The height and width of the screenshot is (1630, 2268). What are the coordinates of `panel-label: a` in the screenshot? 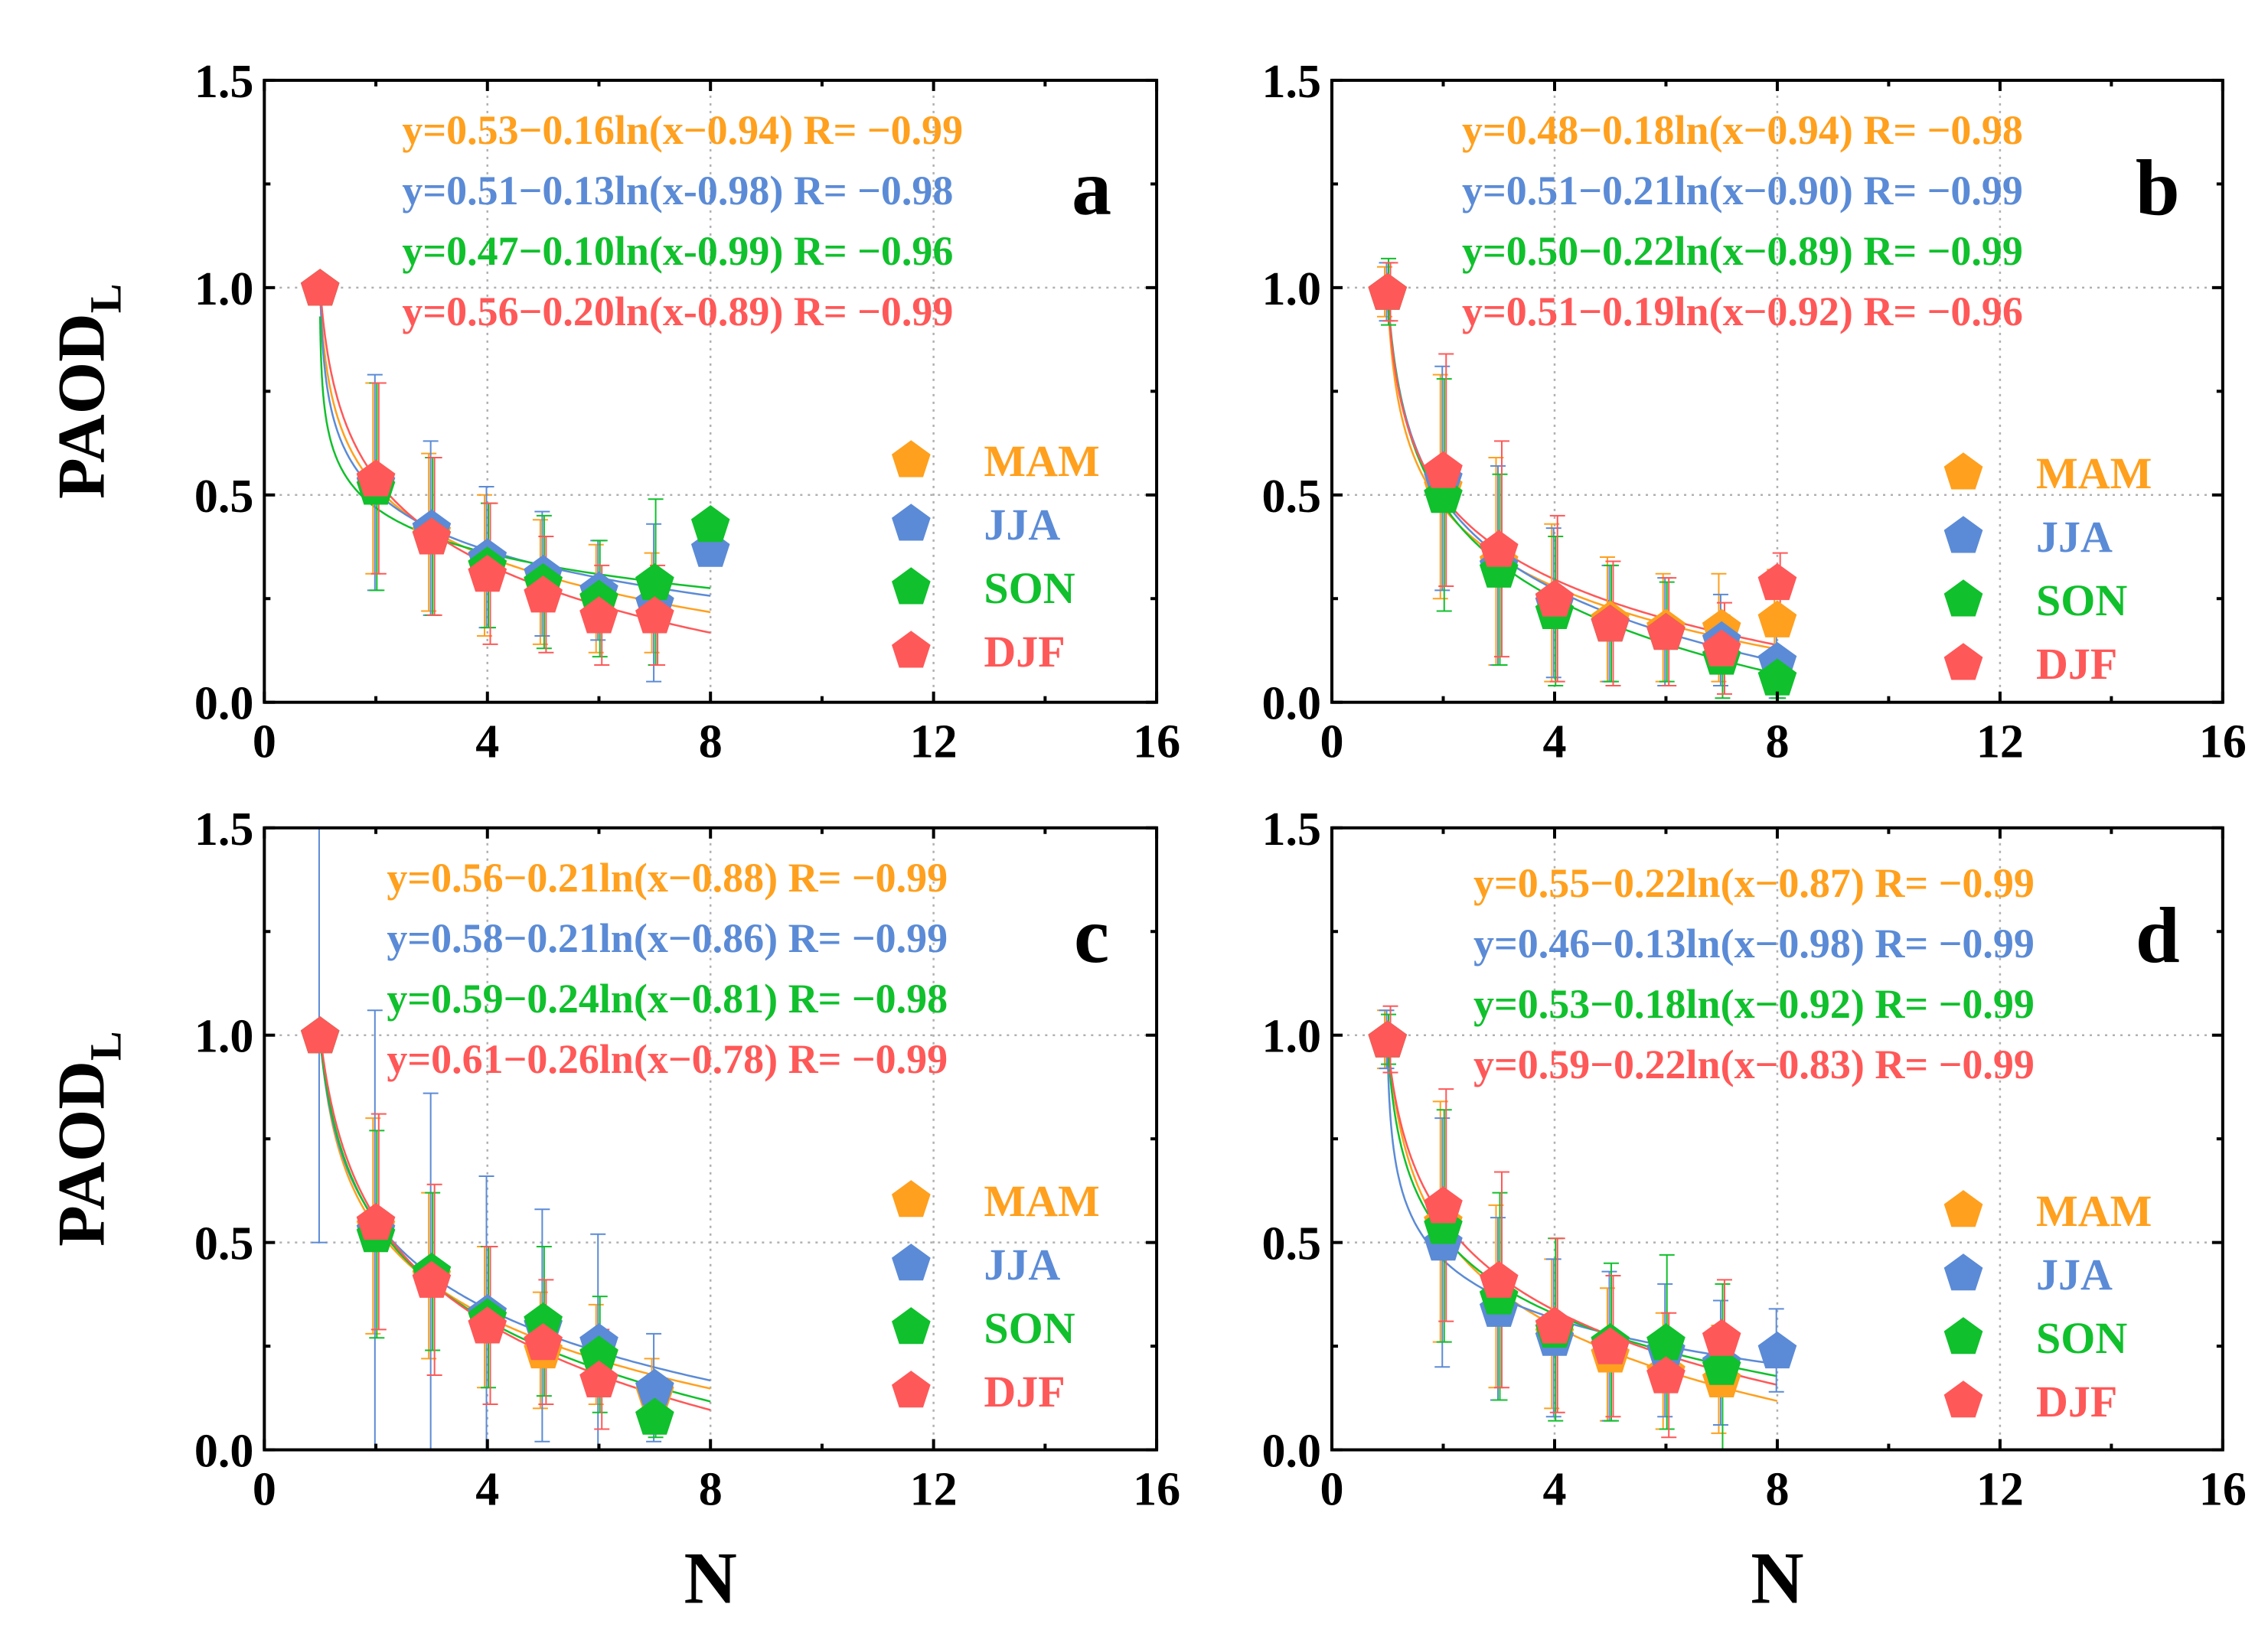 It's located at (1091, 188).